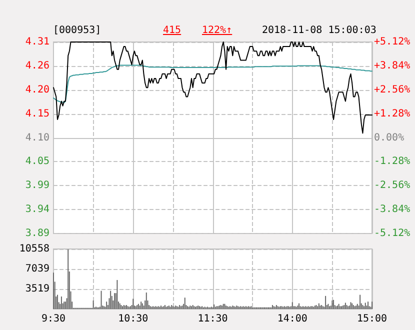 The width and height of the screenshot is (415, 330). Describe the element at coordinates (172, 31) in the screenshot. I see `text: 415` at that location.